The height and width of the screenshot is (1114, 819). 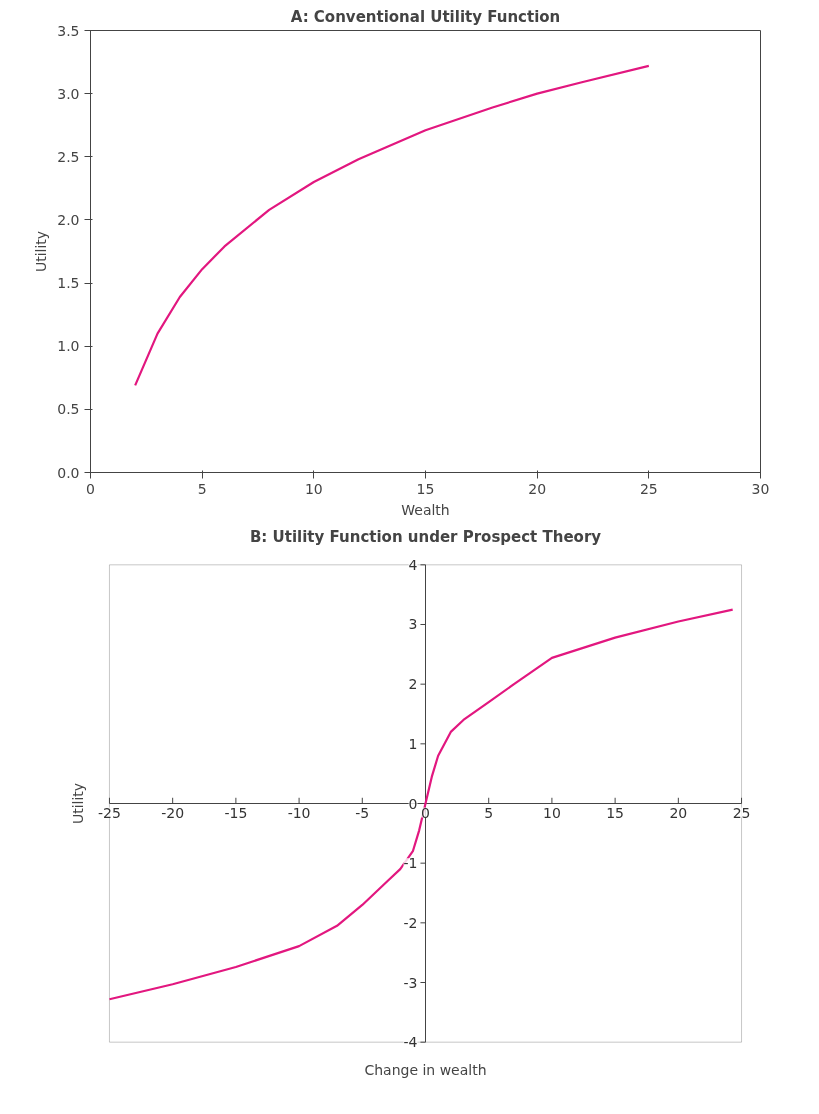 What do you see at coordinates (68, 219) in the screenshot?
I see `y-tick-label: 2.0` at bounding box center [68, 219].